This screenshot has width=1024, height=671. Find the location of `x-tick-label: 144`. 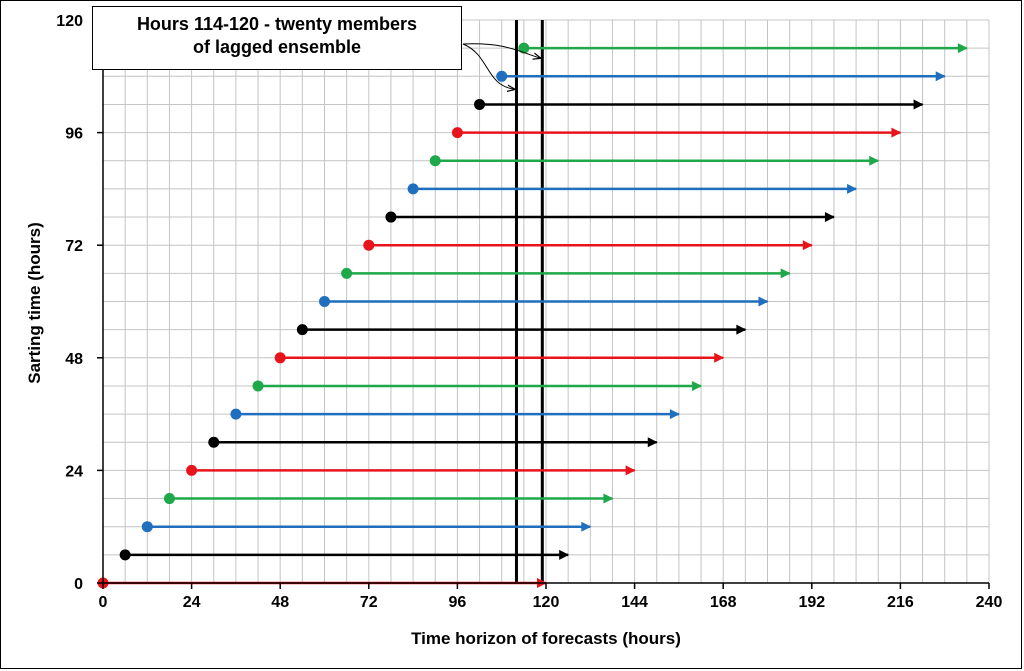

x-tick-label: 144 is located at coordinates (634, 602).